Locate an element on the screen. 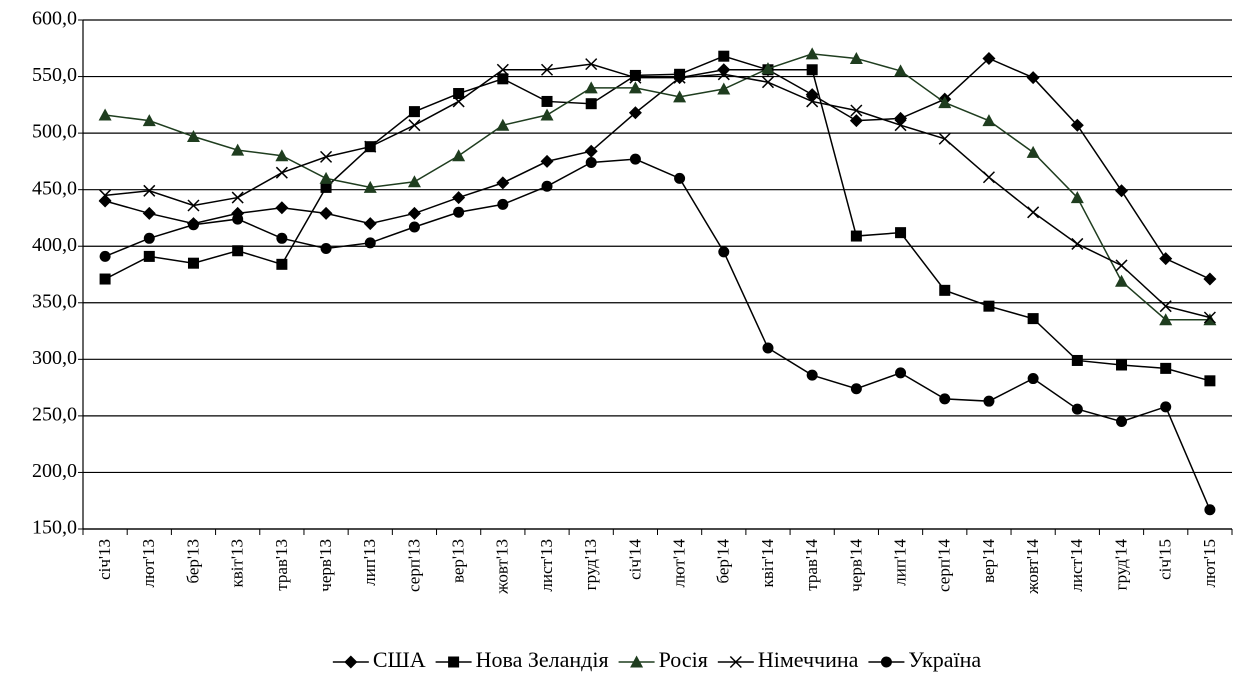  x-tick-label: січ'14 is located at coordinates (634, 559).